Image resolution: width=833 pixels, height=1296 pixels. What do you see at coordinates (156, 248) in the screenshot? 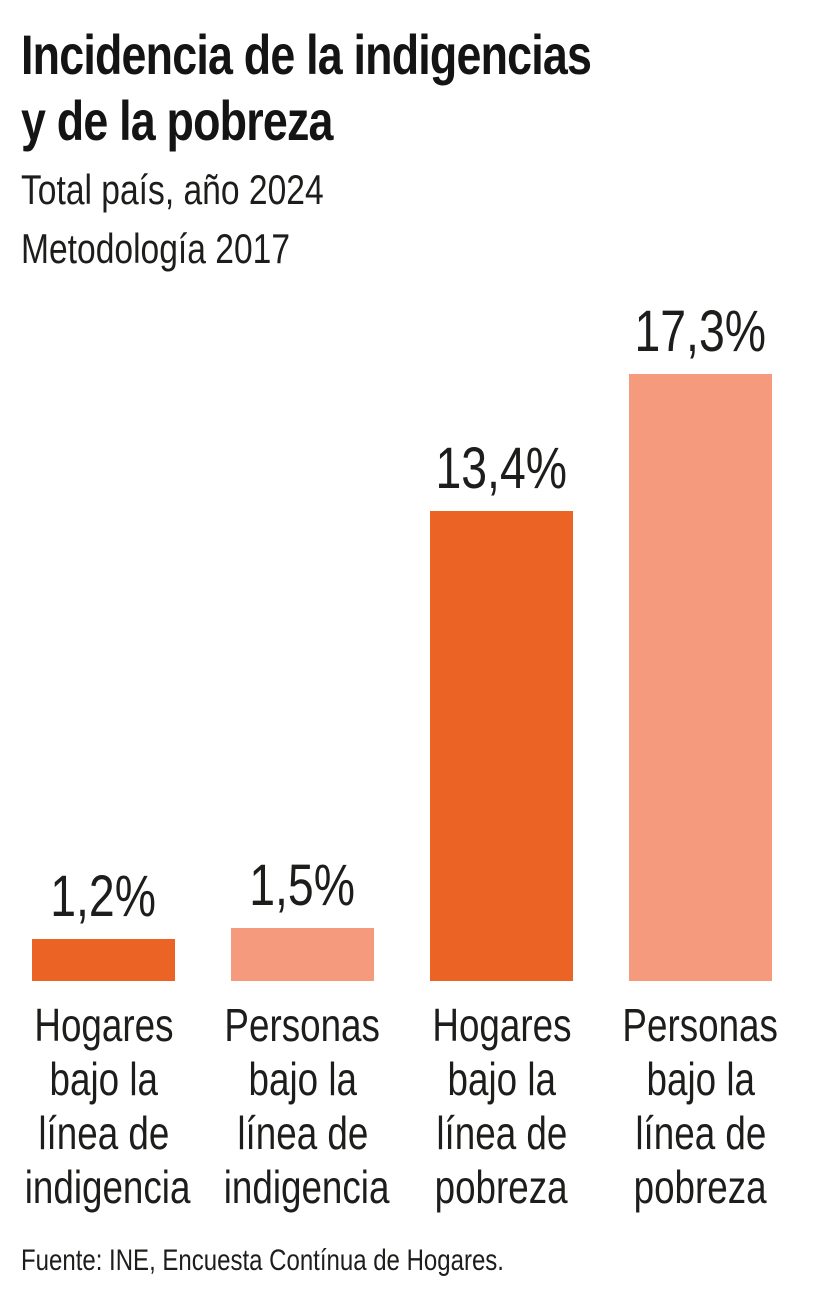
I see `chart-subtitle-text-2: Metodología 2017` at bounding box center [156, 248].